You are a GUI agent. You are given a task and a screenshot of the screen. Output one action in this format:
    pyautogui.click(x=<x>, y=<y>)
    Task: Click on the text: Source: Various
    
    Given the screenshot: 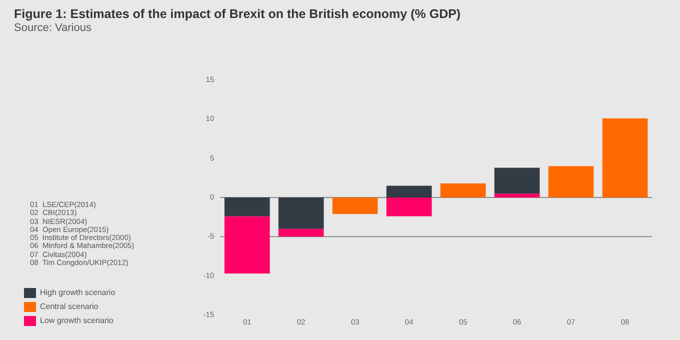 What is the action you would take?
    pyautogui.click(x=53, y=28)
    